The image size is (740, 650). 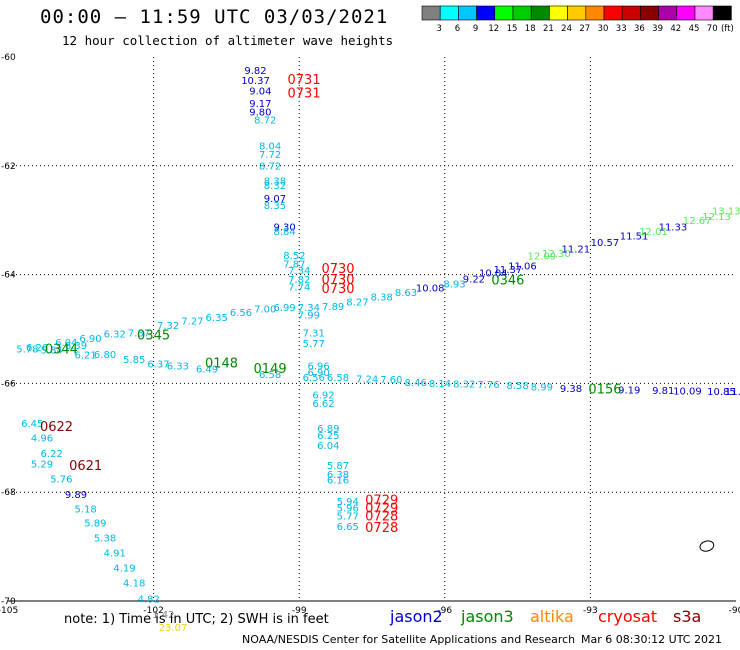 What do you see at coordinates (605, 243) in the screenshot?
I see `wave-height-label: 10.57` at bounding box center [605, 243].